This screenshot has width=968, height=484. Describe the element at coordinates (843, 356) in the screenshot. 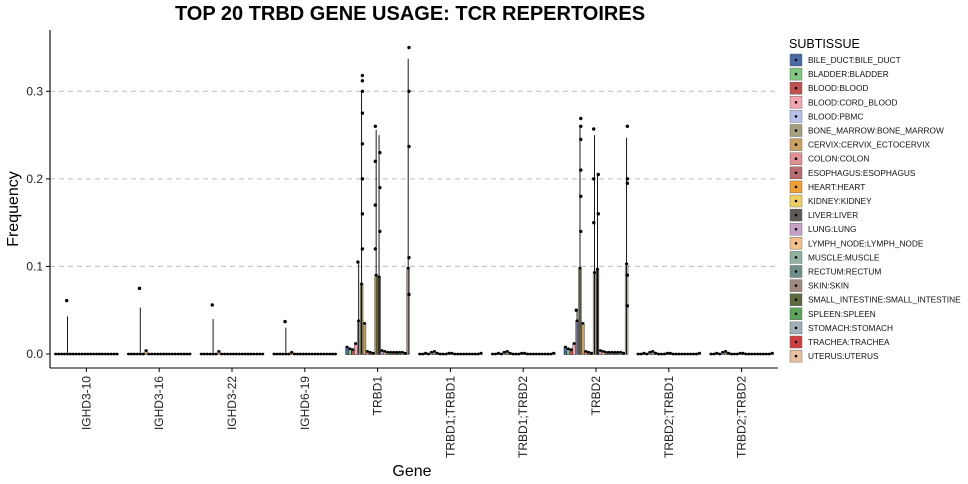

I see `legend-label: UTERUS:UTERUS` at that location.